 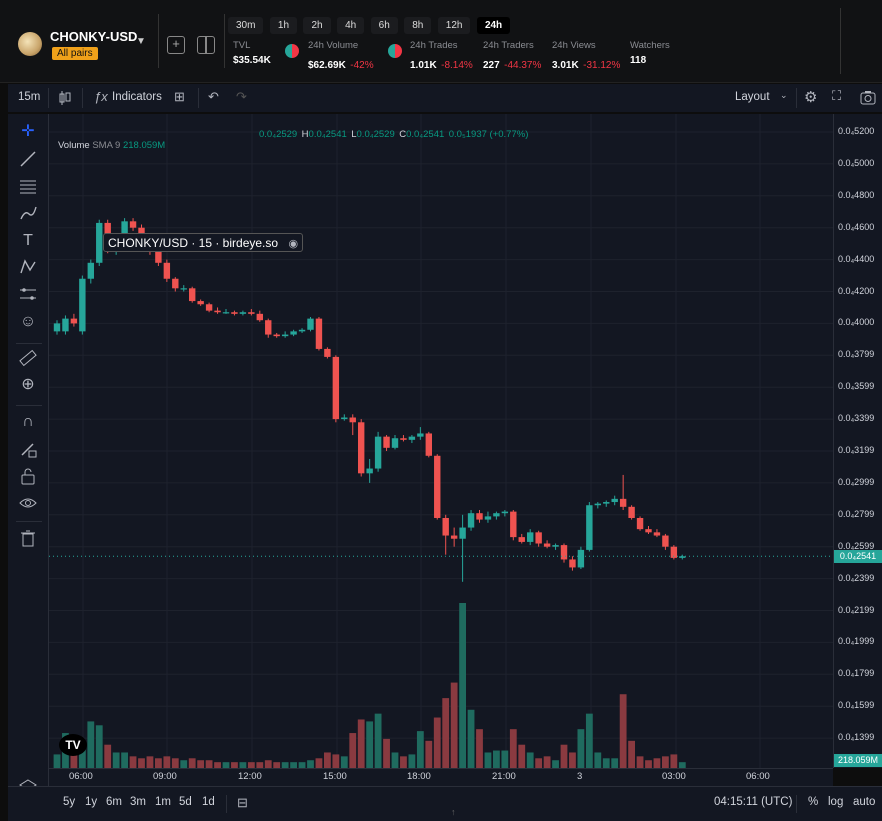 What do you see at coordinates (293, 244) in the screenshot?
I see `hide-eye-icon: ◉` at bounding box center [293, 244].